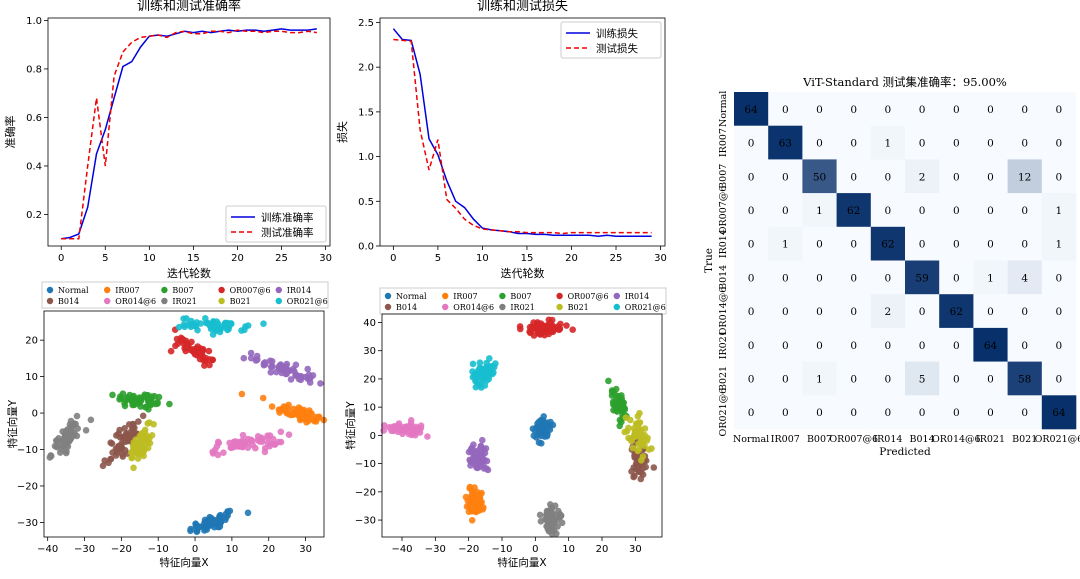 The height and width of the screenshot is (579, 1080). Describe the element at coordinates (438, 258) in the screenshot. I see `x-tick-label: 5` at that location.